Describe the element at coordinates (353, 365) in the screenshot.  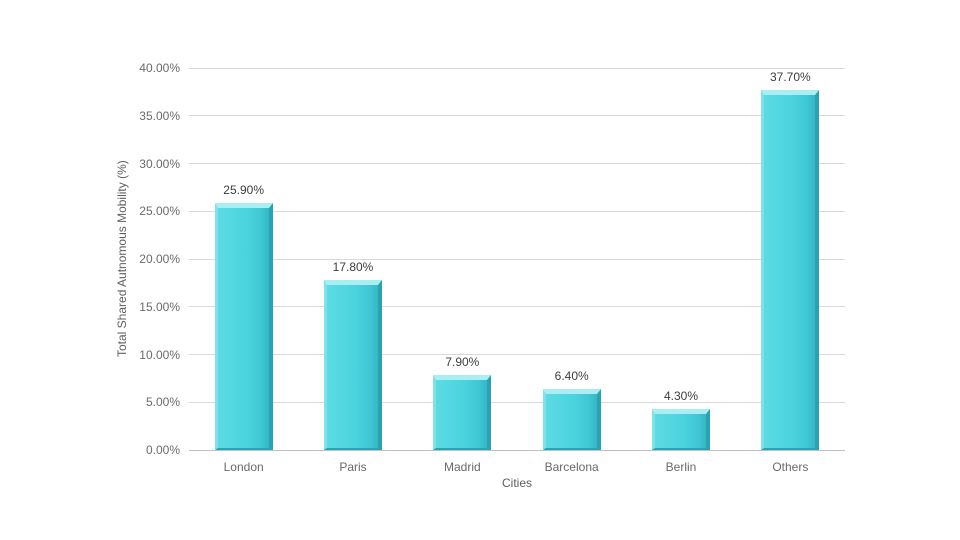
I see `bar-paris` at that location.